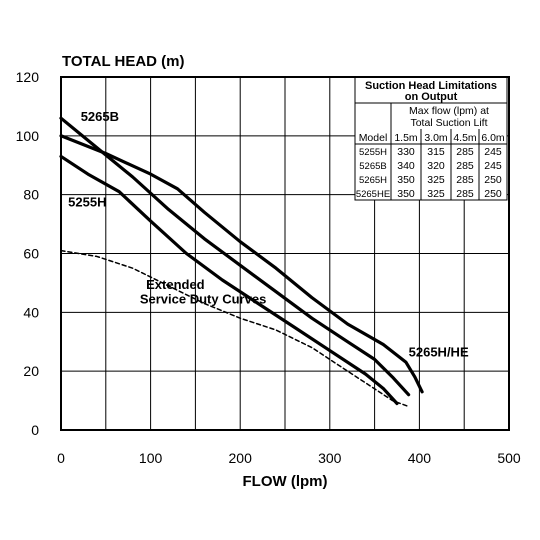 The width and height of the screenshot is (540, 540). Describe the element at coordinates (372, 166) in the screenshot. I see `table-cell: 5265B` at that location.